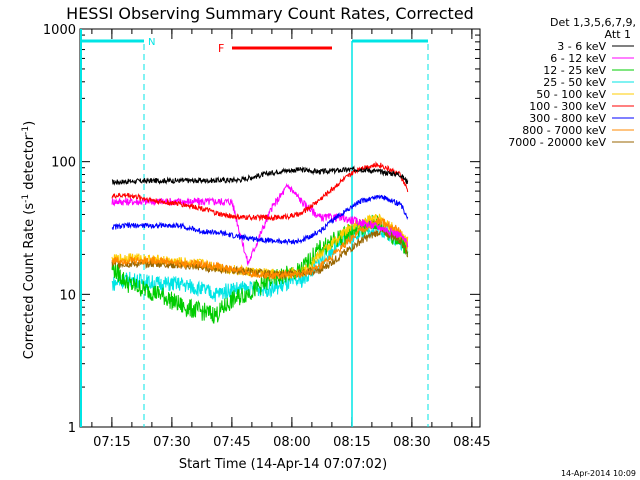 This screenshot has width=640, height=480. Describe the element at coordinates (564, 130) in the screenshot. I see `legend-label: 800 - 7000 keV` at that location.